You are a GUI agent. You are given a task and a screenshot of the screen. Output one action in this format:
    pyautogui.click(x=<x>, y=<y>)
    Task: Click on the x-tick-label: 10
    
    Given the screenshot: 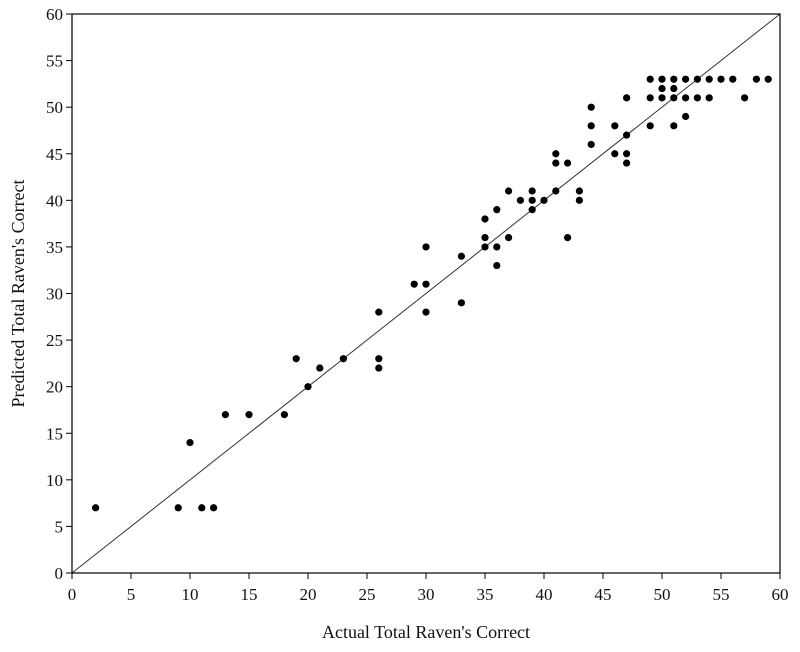 What is the action you would take?
    pyautogui.click(x=190, y=594)
    